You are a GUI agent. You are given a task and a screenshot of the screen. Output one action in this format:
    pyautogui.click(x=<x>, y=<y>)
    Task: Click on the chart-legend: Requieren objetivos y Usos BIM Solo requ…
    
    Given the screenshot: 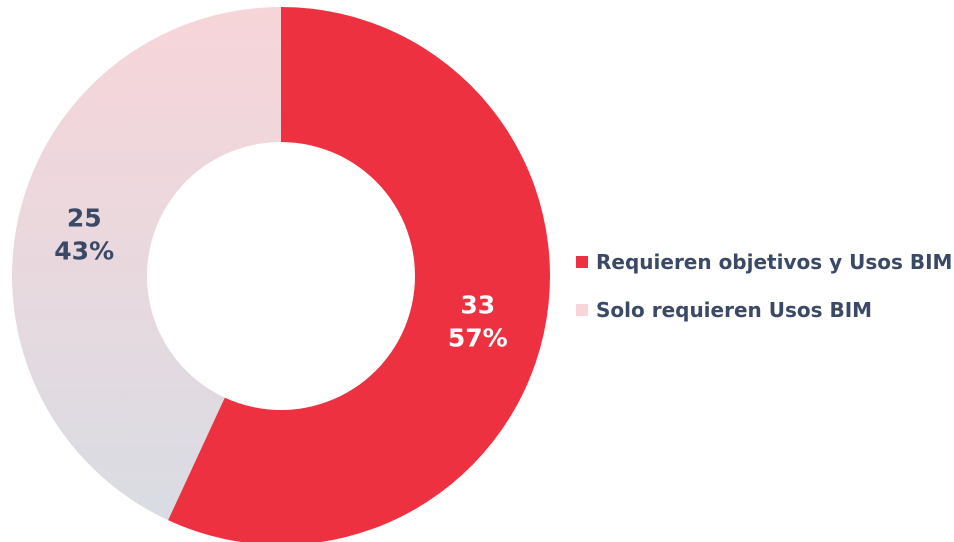 What is the action you would take?
    pyautogui.click(x=764, y=286)
    